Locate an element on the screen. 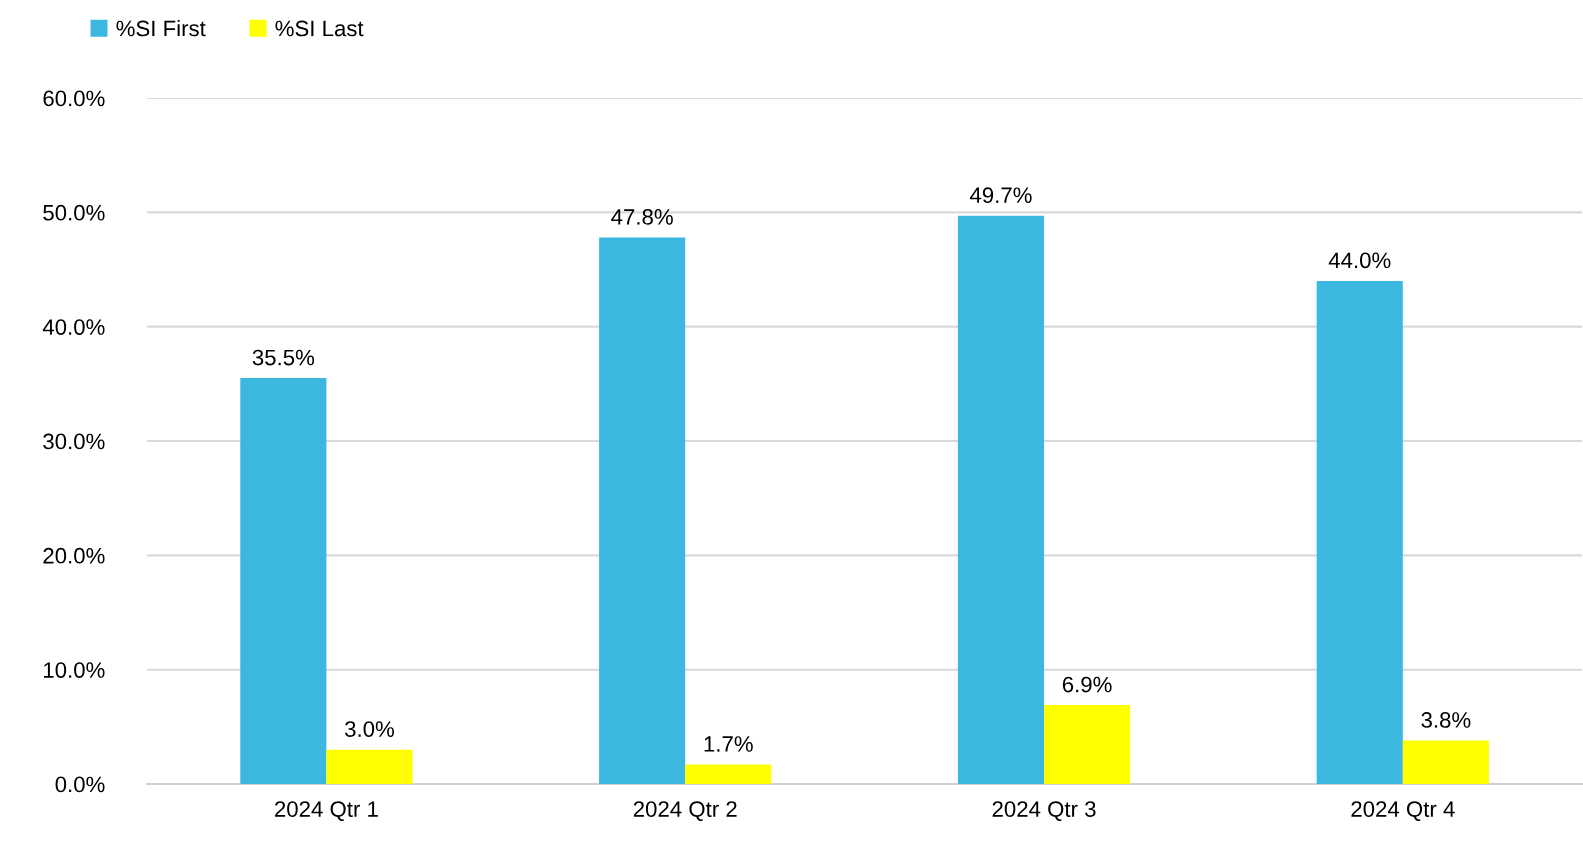 This screenshot has width=1583, height=852. data-label: 1.7% is located at coordinates (728, 744).